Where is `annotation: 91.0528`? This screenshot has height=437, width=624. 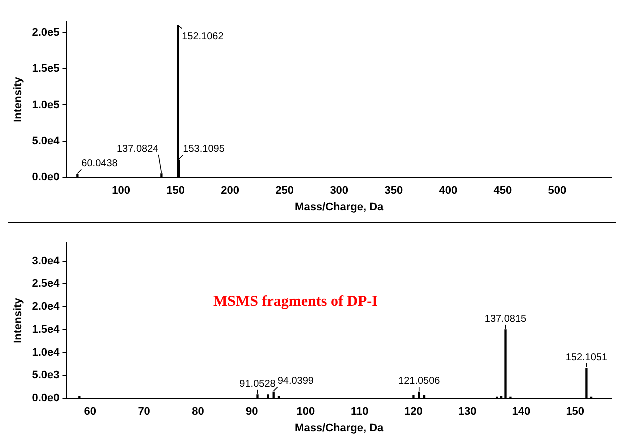
annotation: 91.0528 is located at coordinates (258, 384).